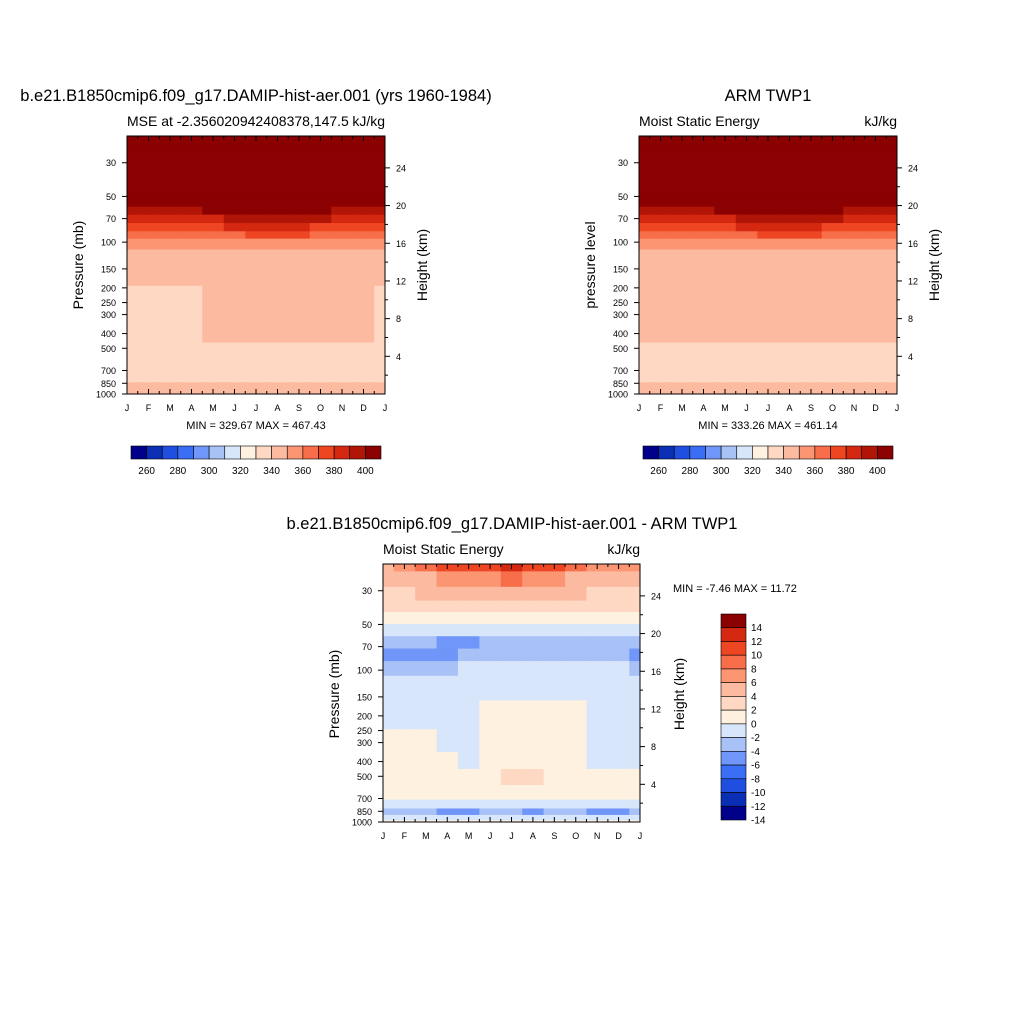 This screenshot has width=1024, height=1024. What do you see at coordinates (401, 206) in the screenshot?
I see `y2-tick-label: 20` at bounding box center [401, 206].